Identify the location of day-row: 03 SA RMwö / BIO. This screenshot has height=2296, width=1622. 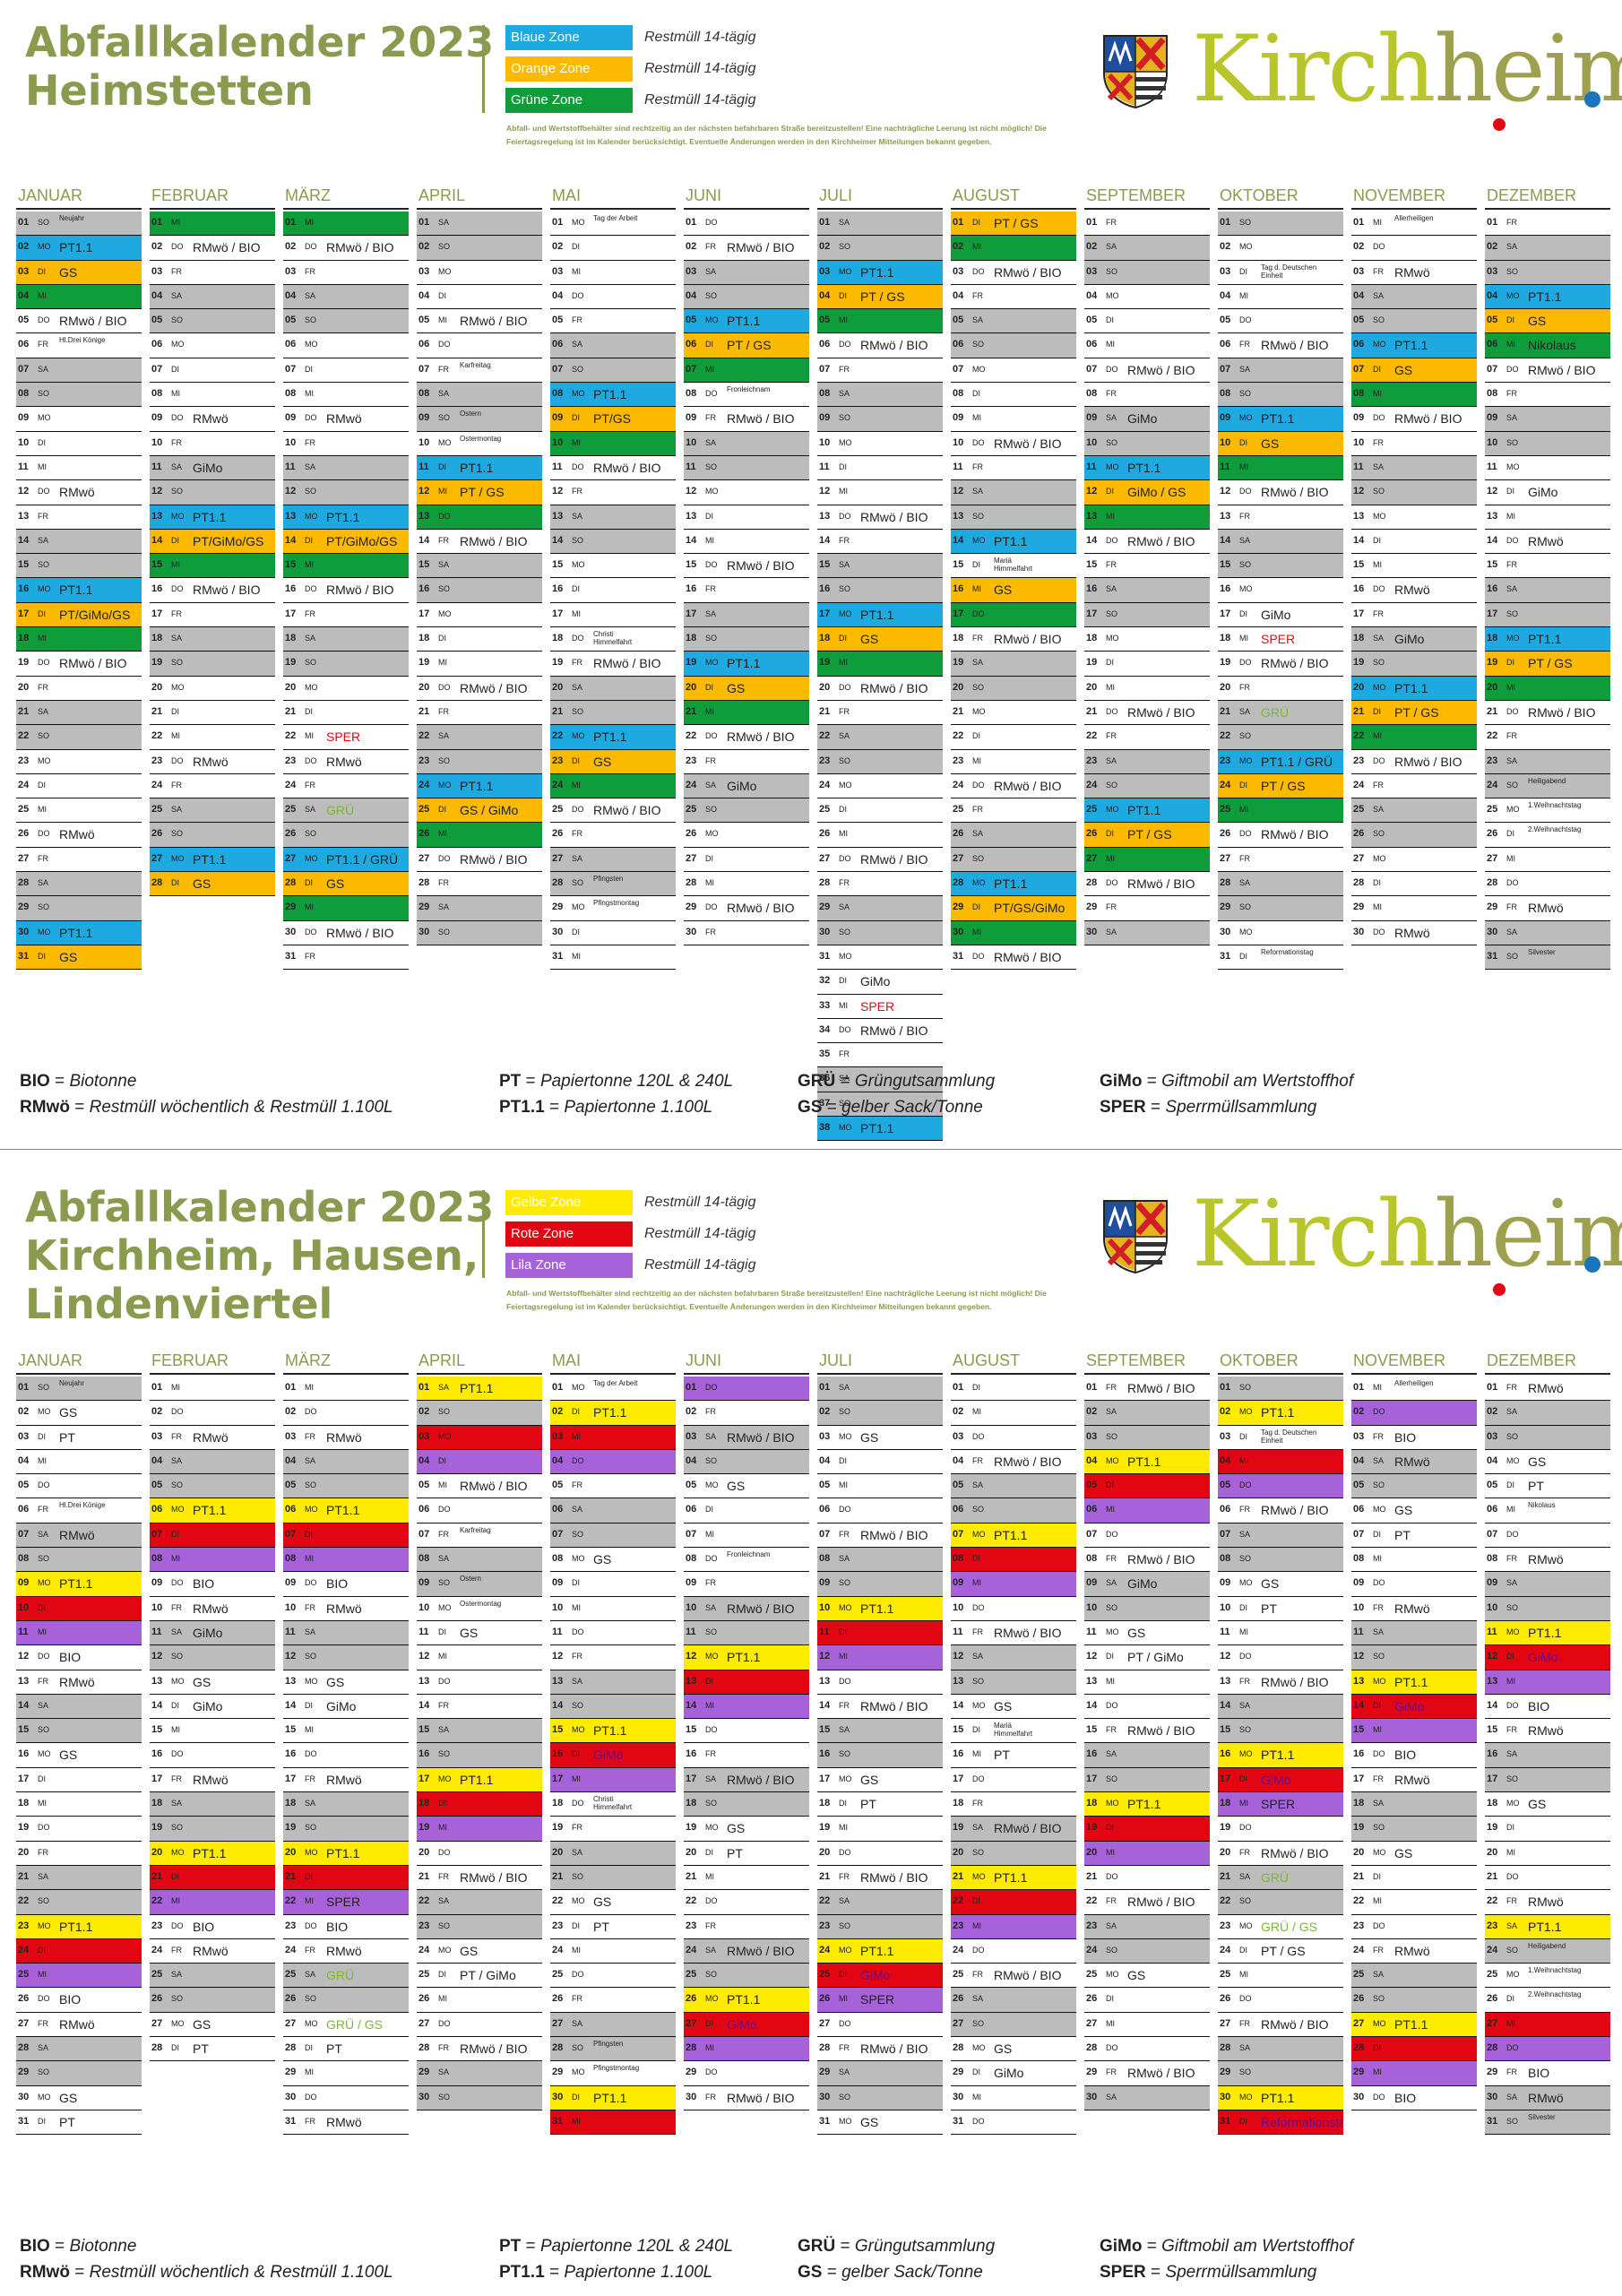
(747, 1437).